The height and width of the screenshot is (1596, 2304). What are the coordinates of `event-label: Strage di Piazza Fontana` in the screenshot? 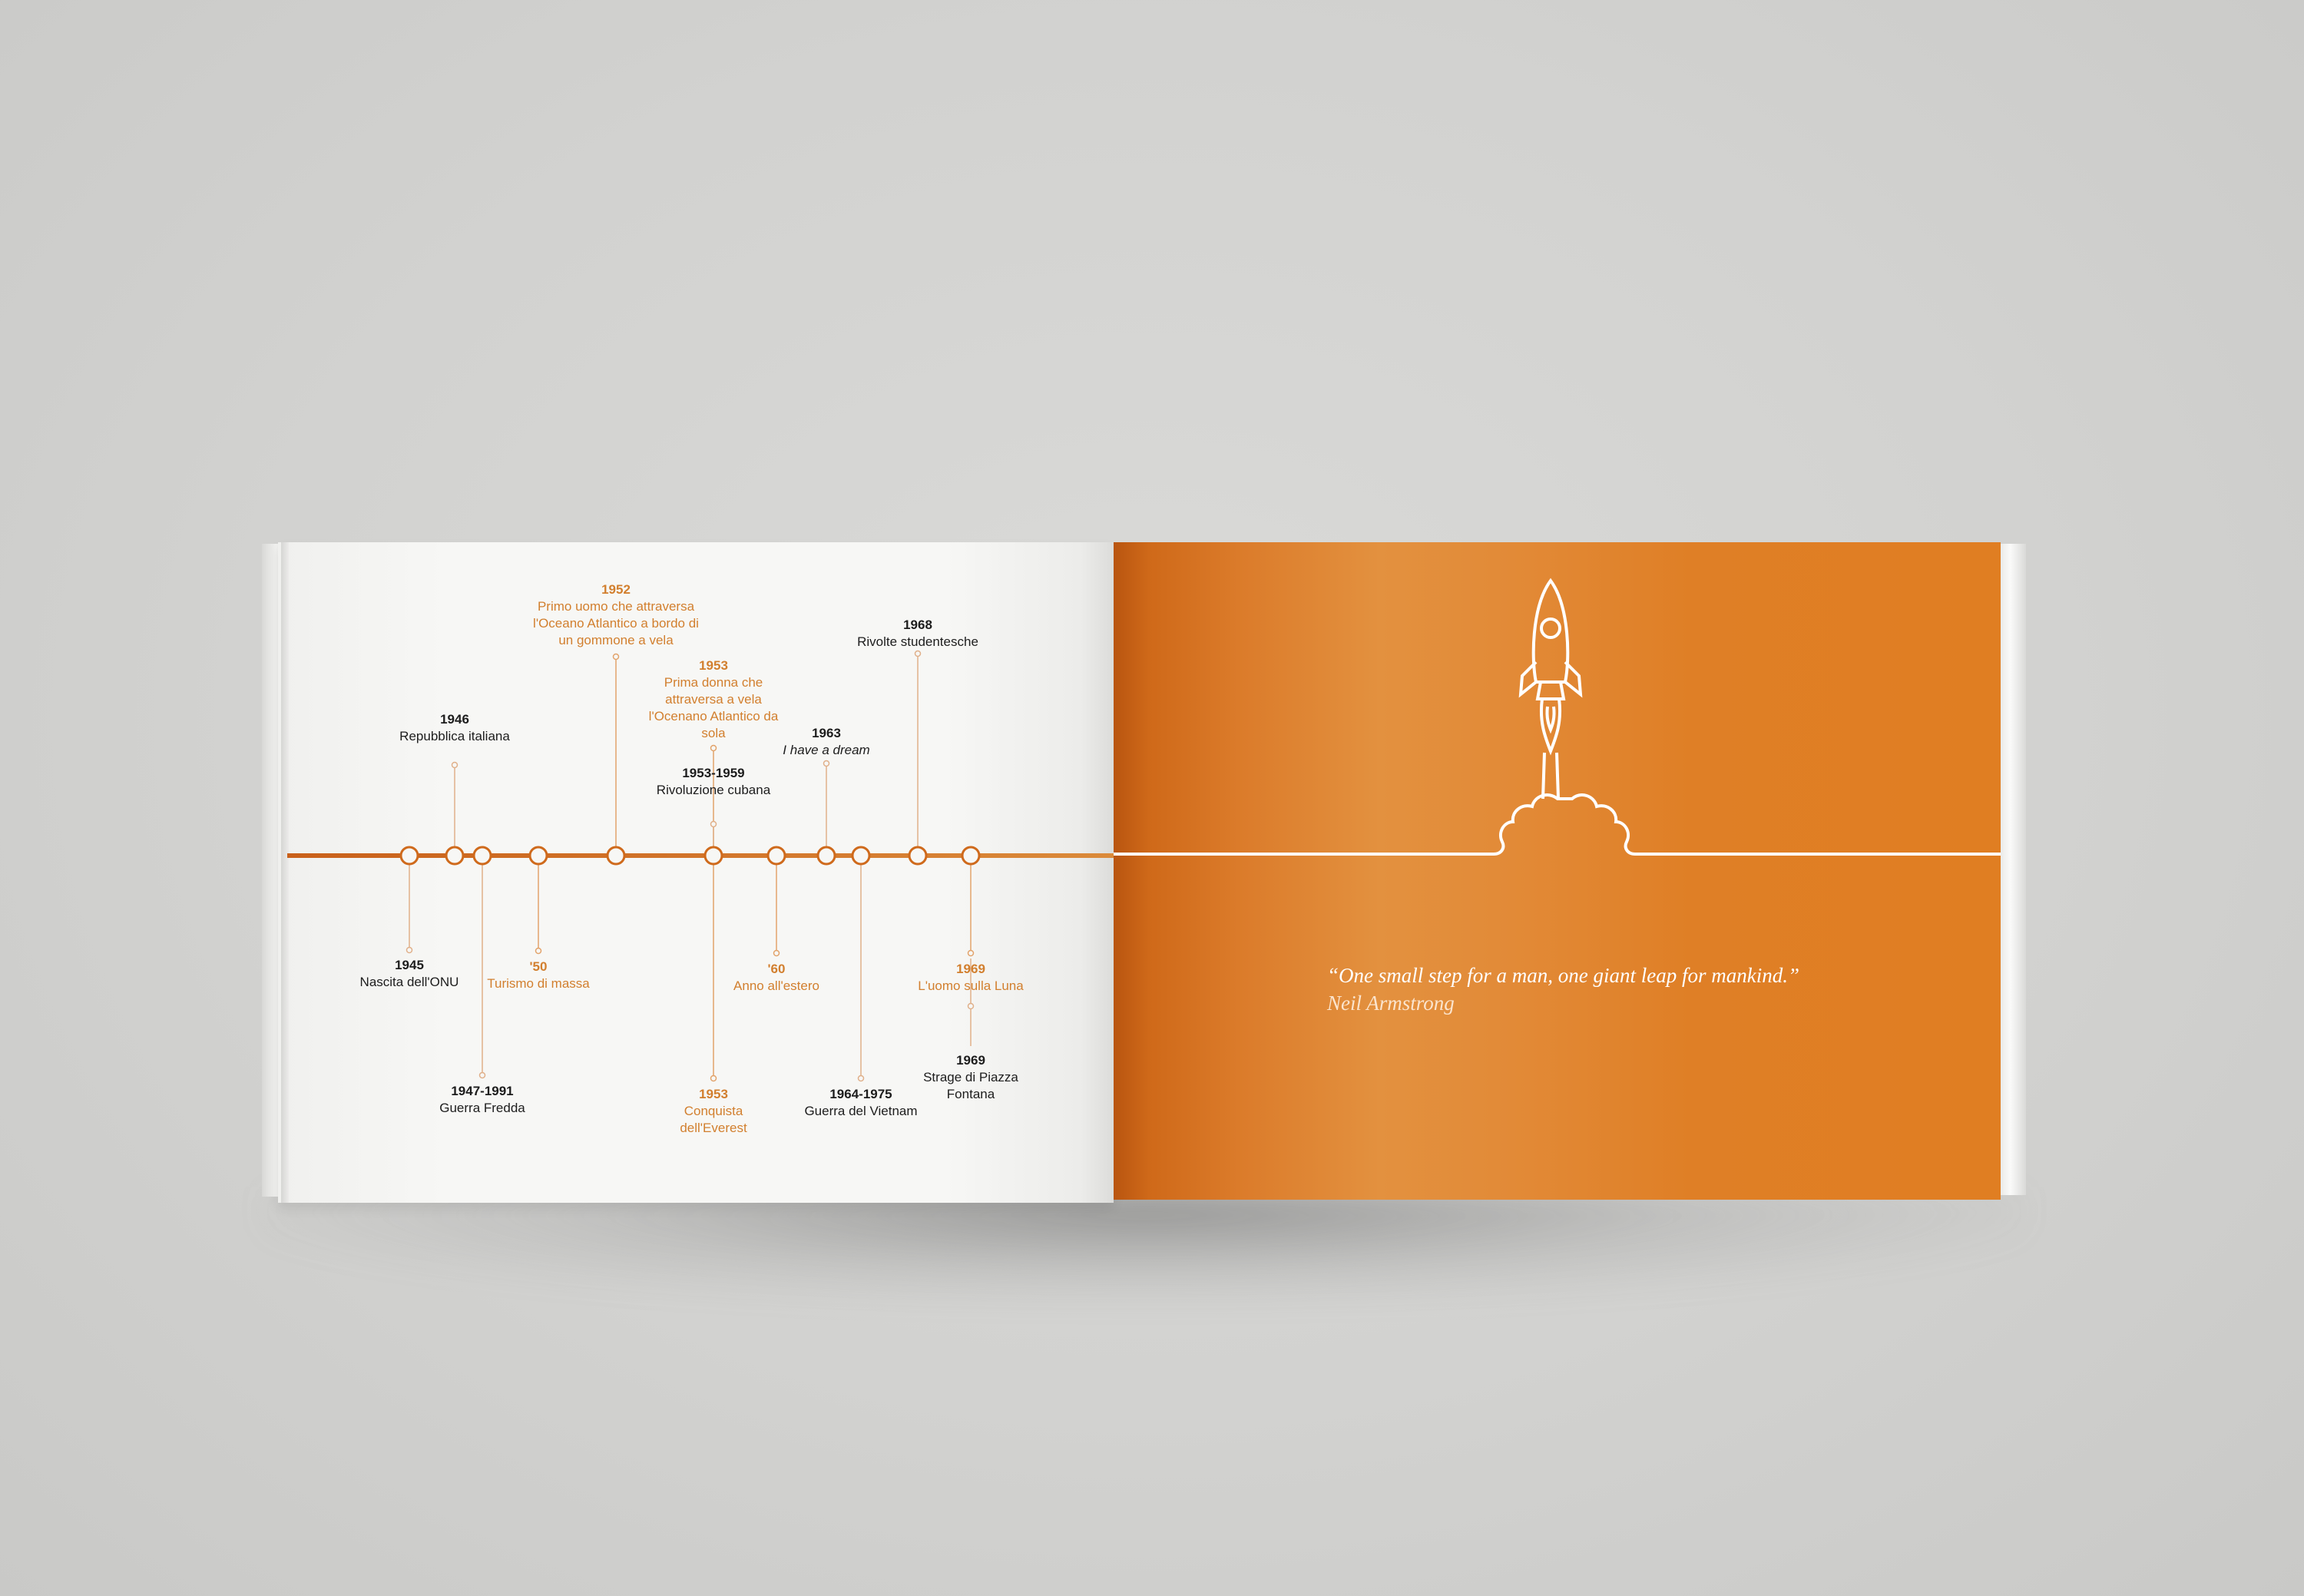 It's located at (970, 1085).